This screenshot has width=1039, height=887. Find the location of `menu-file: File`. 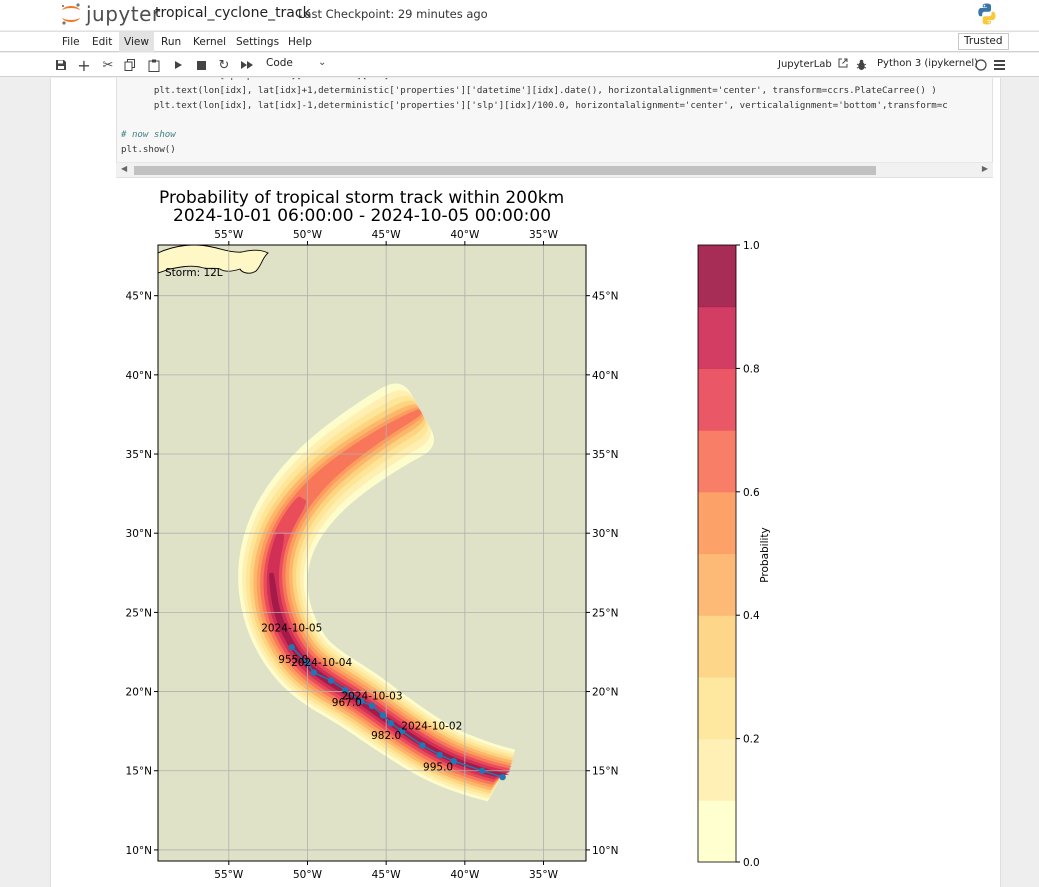

menu-file: File is located at coordinates (71, 42).